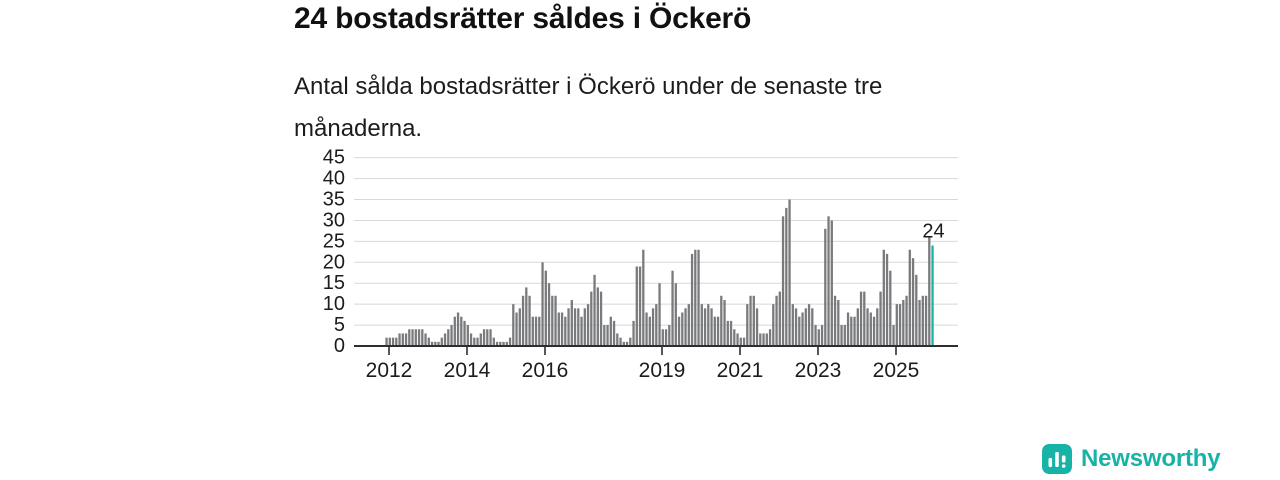 Image resolution: width=1280 pixels, height=480 pixels. Describe the element at coordinates (523, 18) in the screenshot. I see `page-title: 24 bostadsrätter såldes i Öckerö` at that location.